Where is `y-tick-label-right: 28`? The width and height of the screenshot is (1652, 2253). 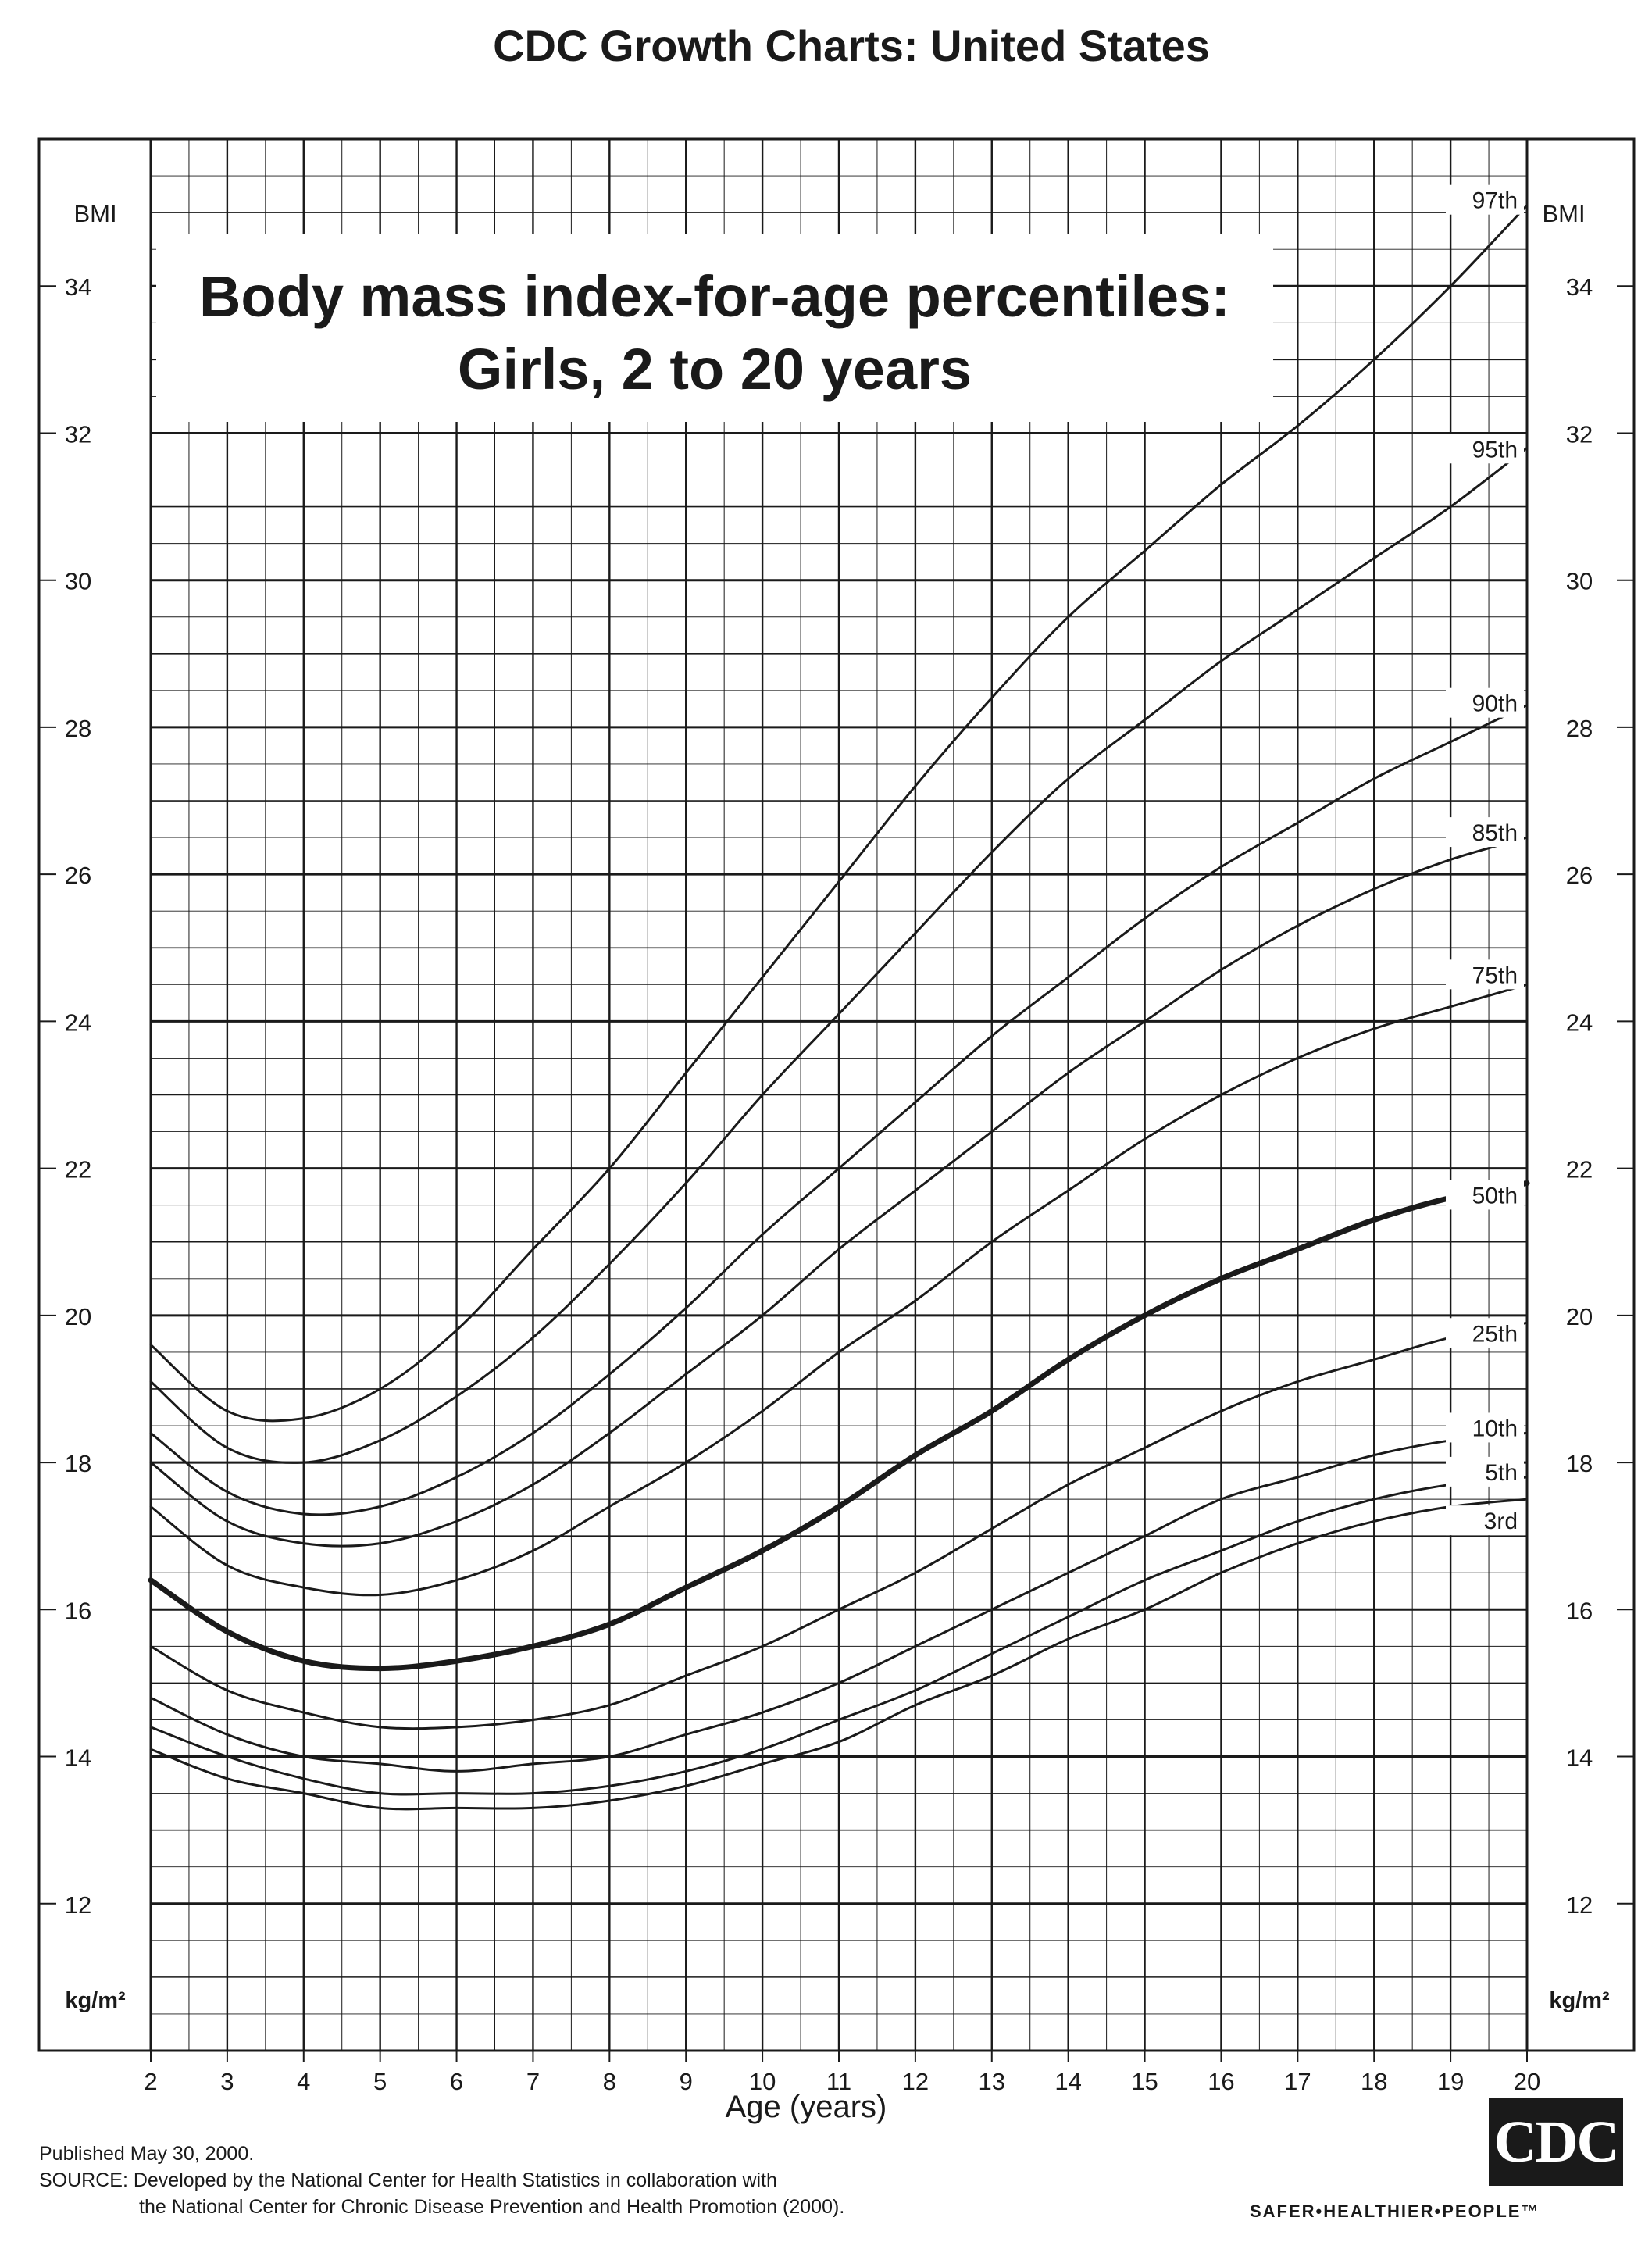 y-tick-label-right: 28 is located at coordinates (1579, 728).